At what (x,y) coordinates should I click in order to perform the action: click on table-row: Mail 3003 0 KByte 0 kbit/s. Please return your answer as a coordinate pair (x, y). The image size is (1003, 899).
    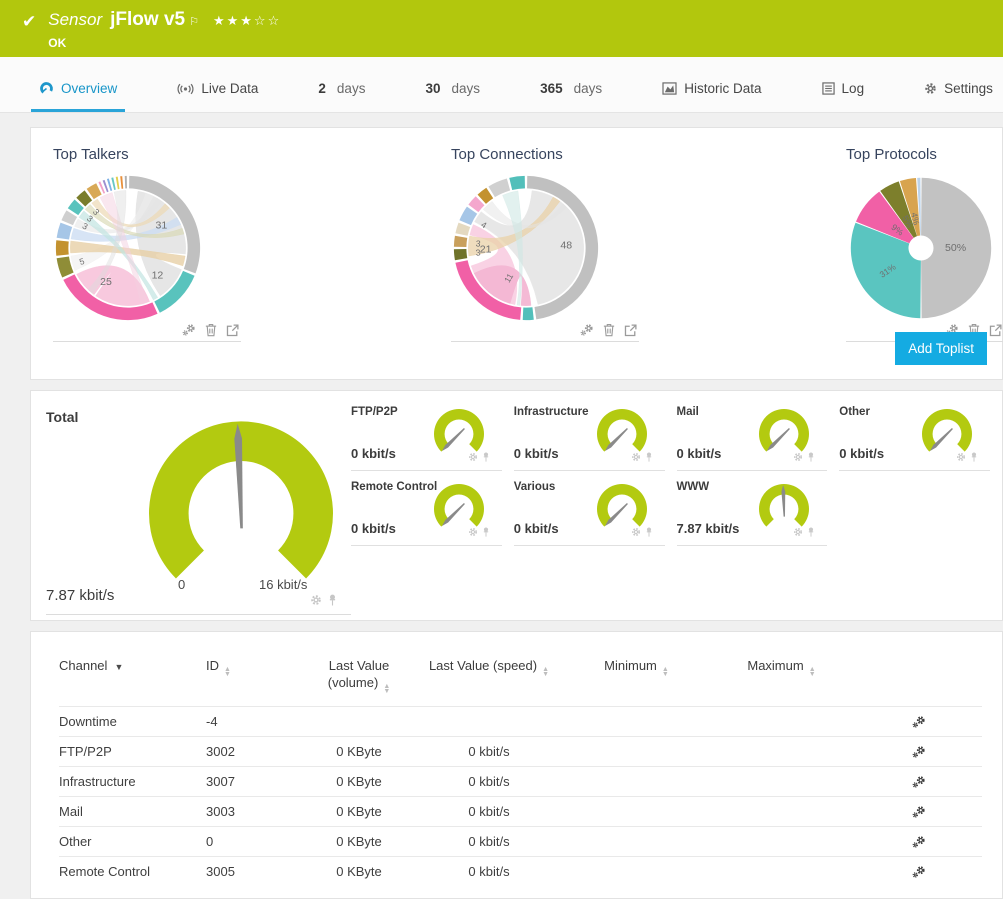
    Looking at the image, I should click on (520, 811).